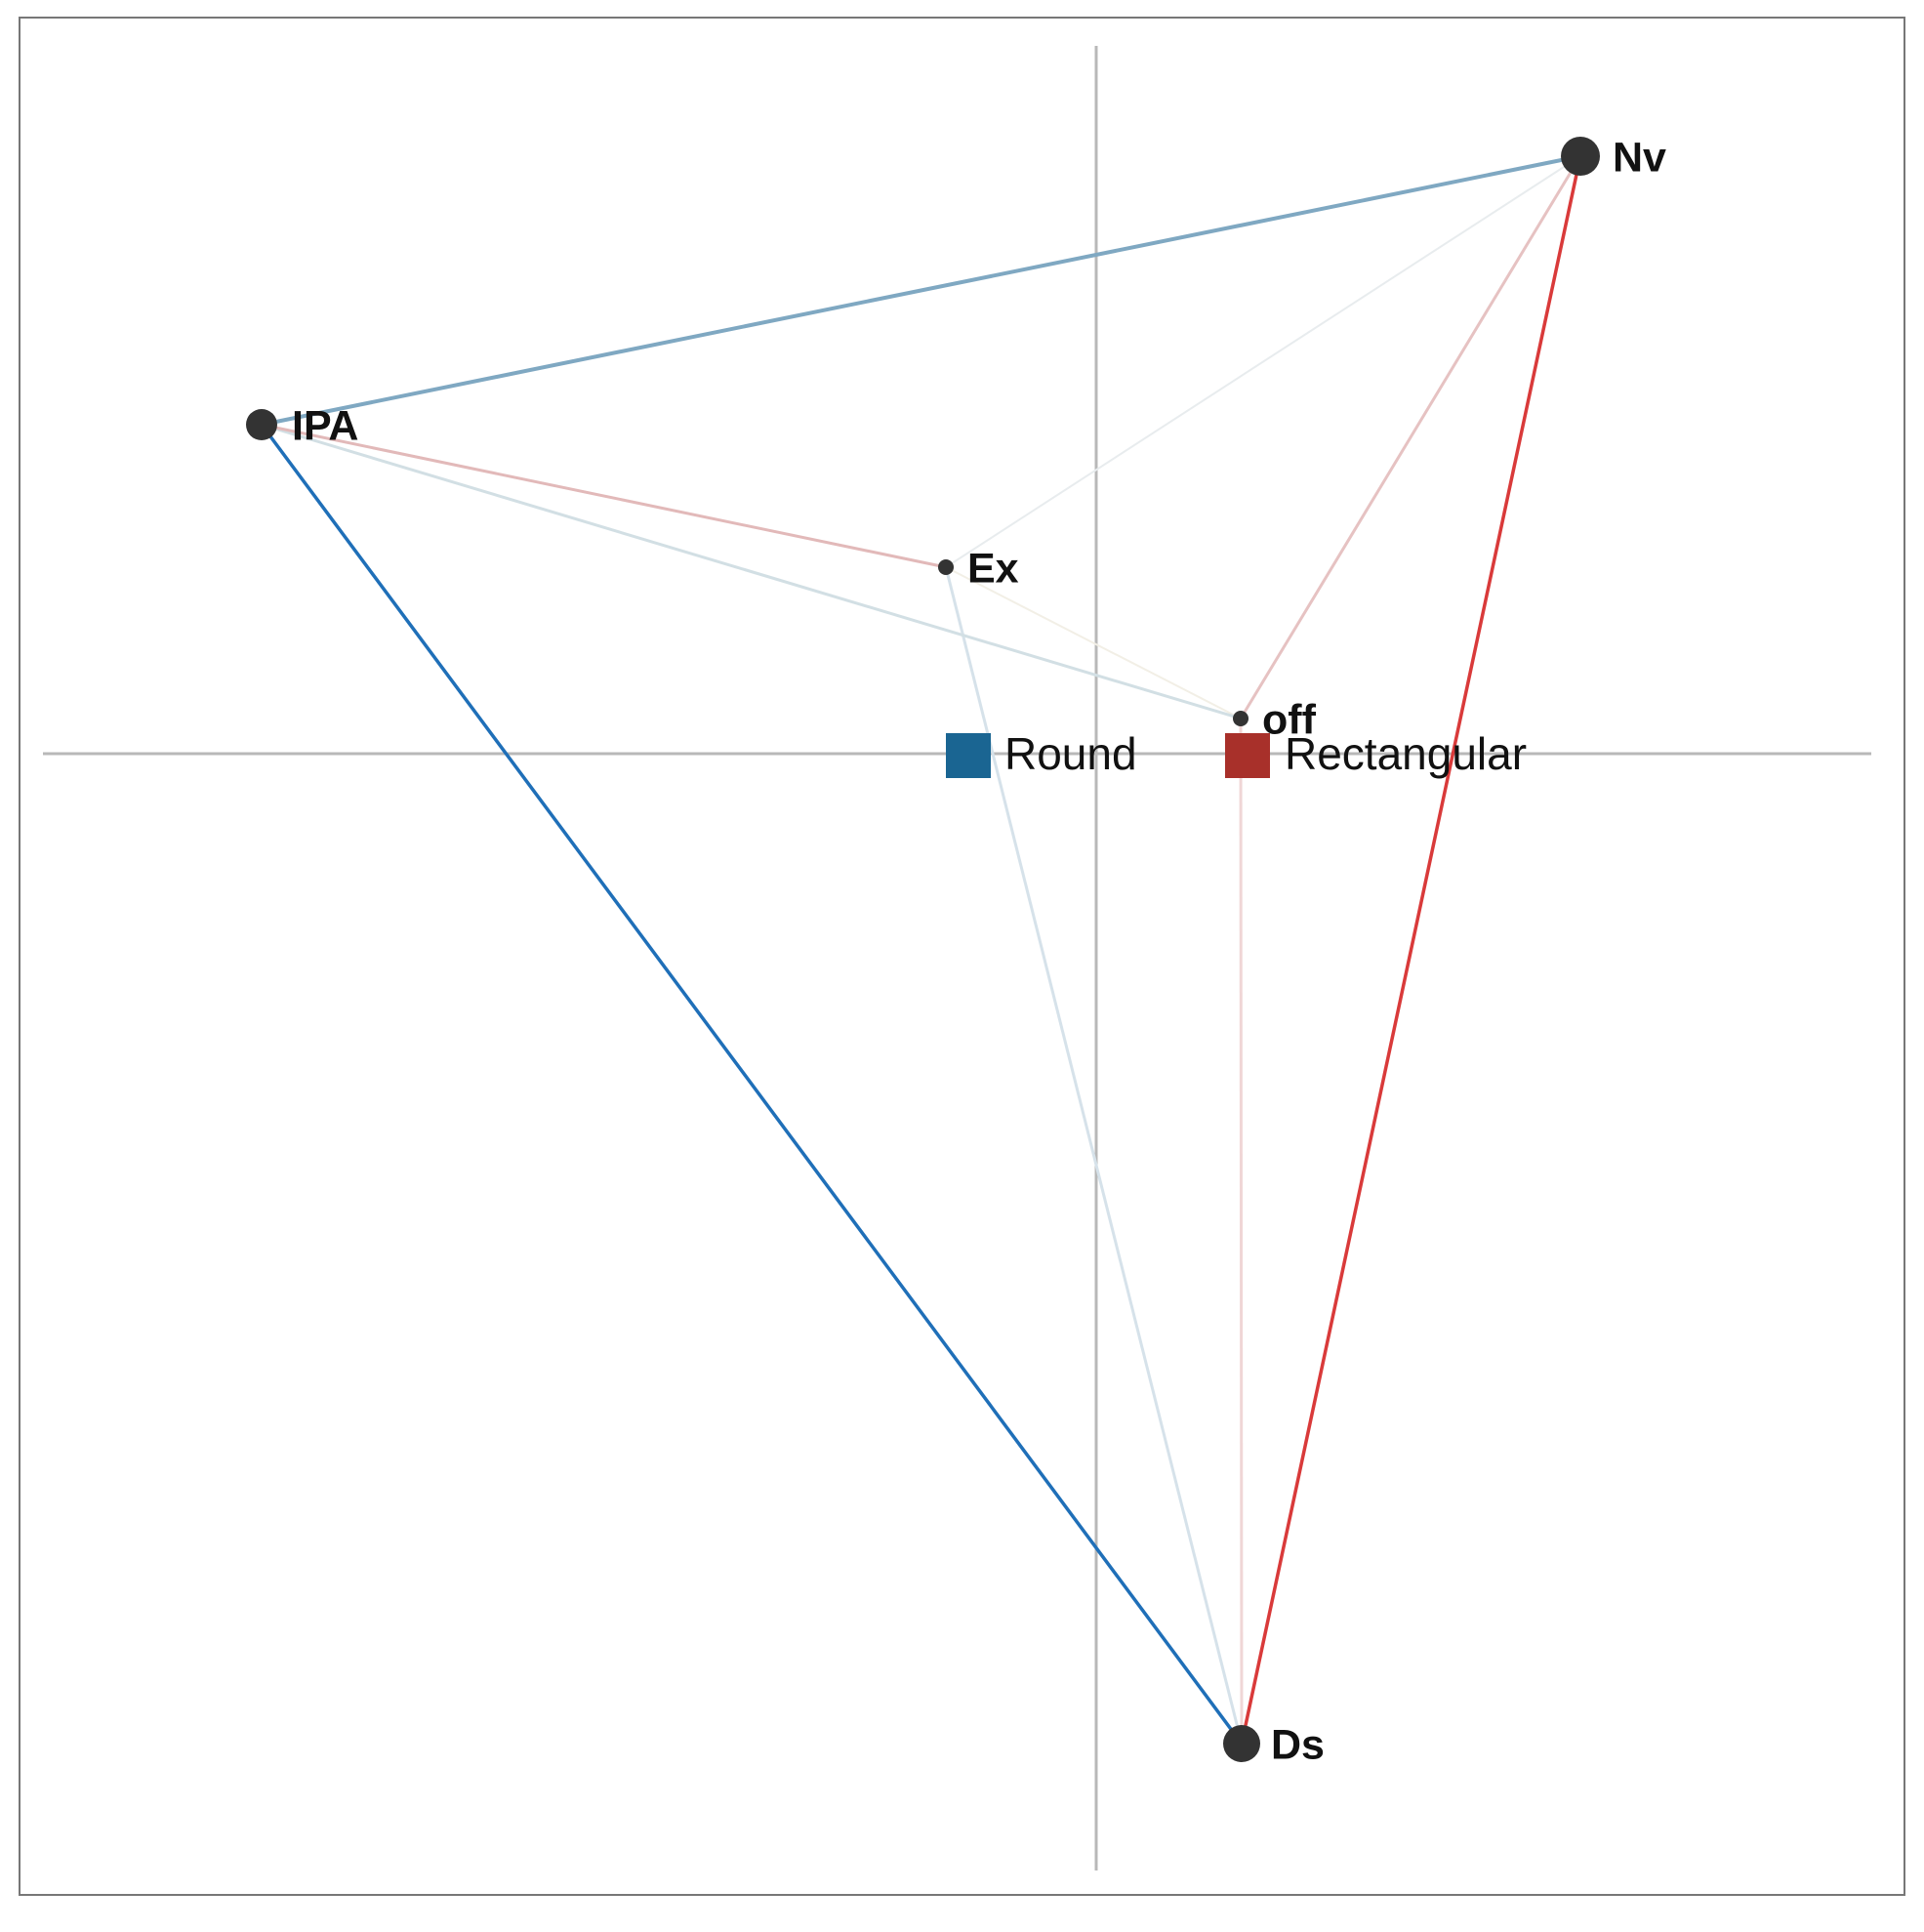 The width and height of the screenshot is (1924, 1932). I want to click on legend: Round Rectangular, so click(1236, 753).